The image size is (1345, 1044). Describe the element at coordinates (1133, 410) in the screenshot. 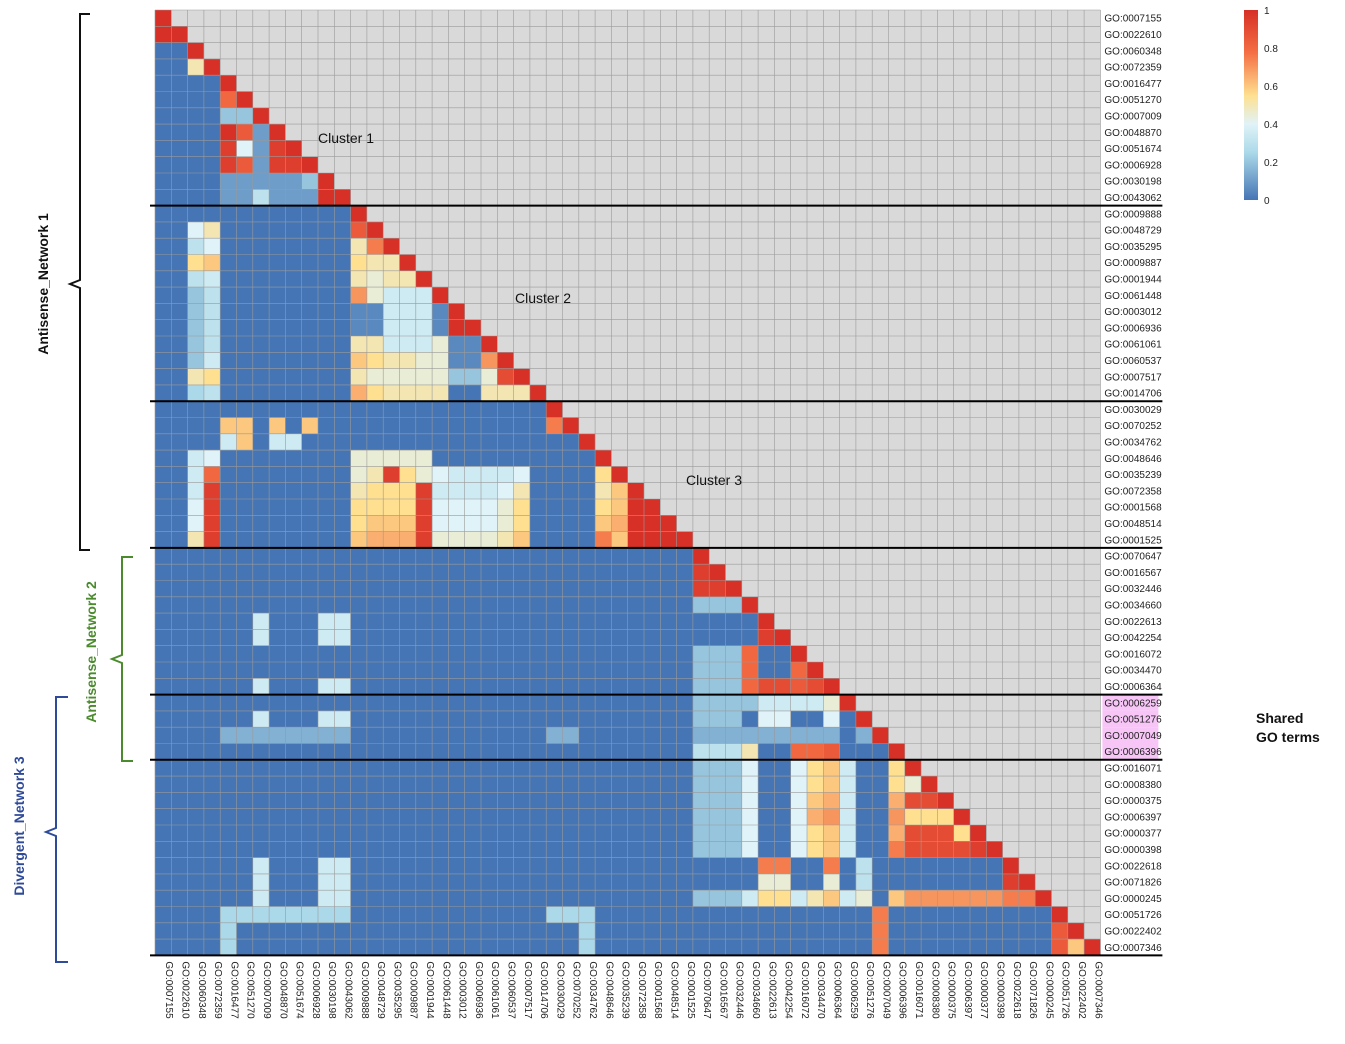

I see `row-label: GO:0030029` at that location.